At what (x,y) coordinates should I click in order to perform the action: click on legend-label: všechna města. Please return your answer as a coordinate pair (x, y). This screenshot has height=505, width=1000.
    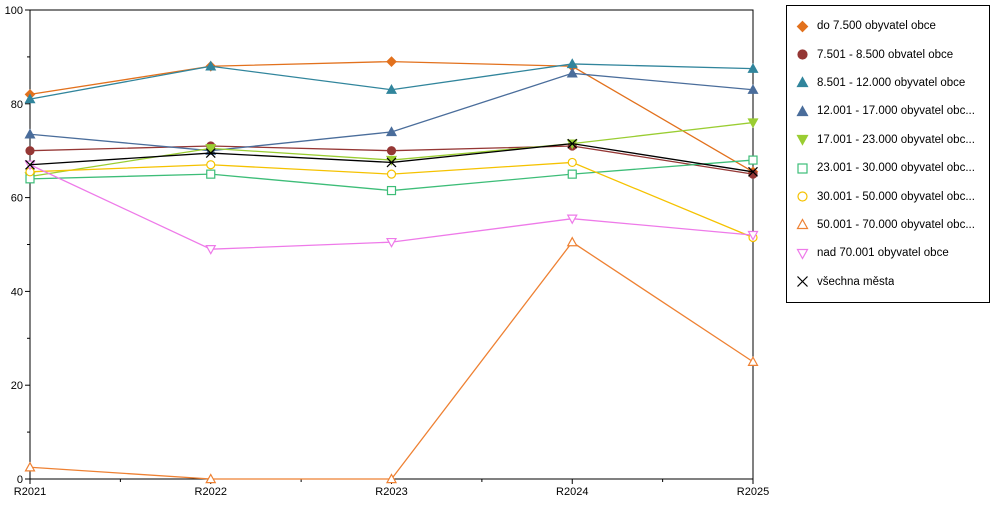
    Looking at the image, I should click on (856, 281).